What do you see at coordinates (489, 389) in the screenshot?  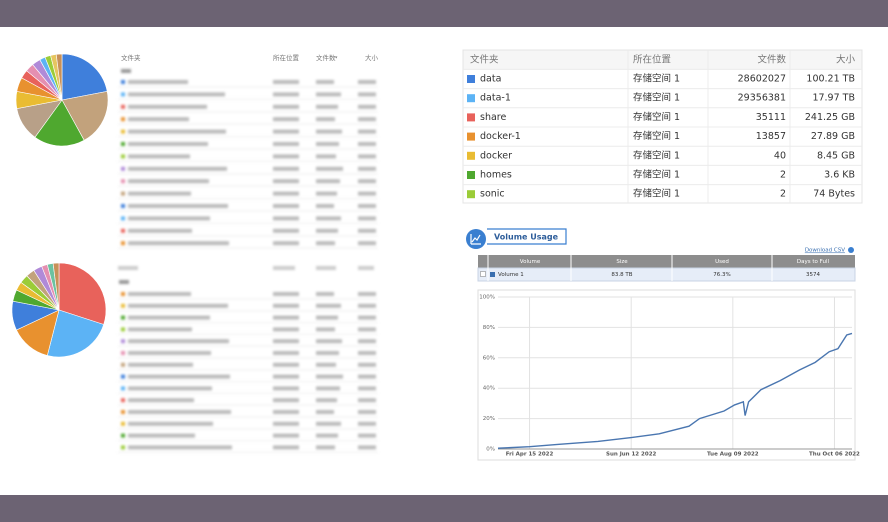 I see `y-tick-label: 40%` at bounding box center [489, 389].